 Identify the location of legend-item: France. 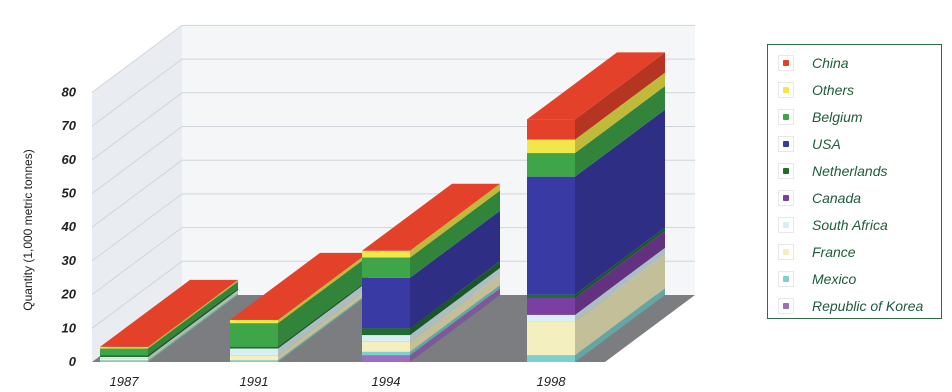
(859, 251).